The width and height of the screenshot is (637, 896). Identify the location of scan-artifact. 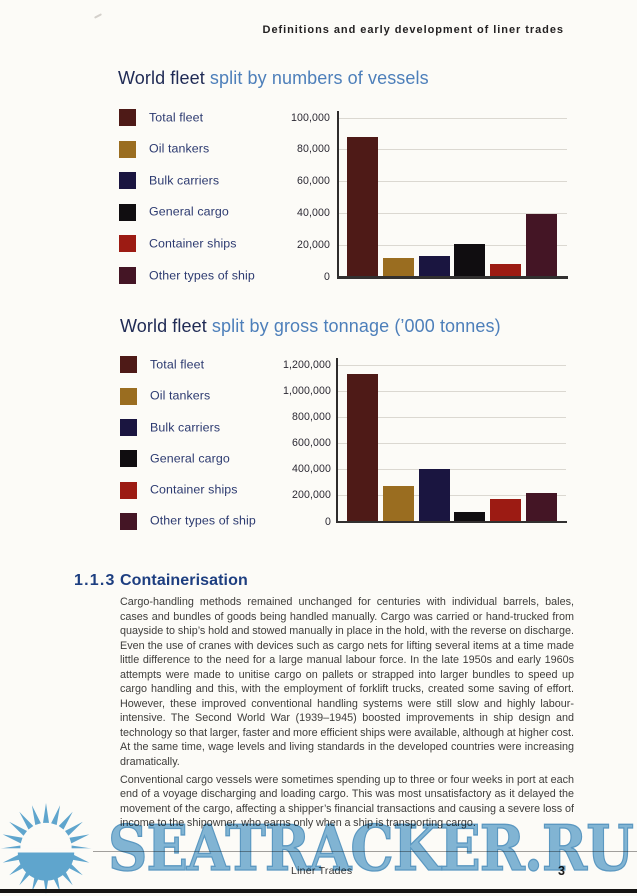
(98, 16).